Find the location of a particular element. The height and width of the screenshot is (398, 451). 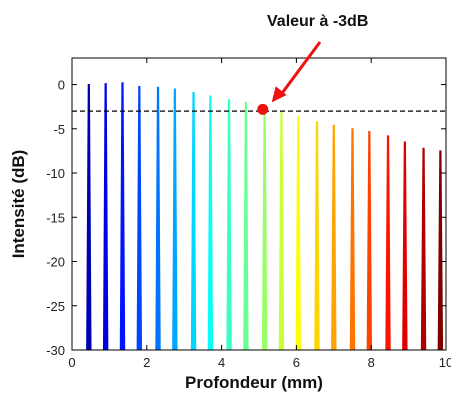

annotation-arrow is located at coordinates (300, 69).